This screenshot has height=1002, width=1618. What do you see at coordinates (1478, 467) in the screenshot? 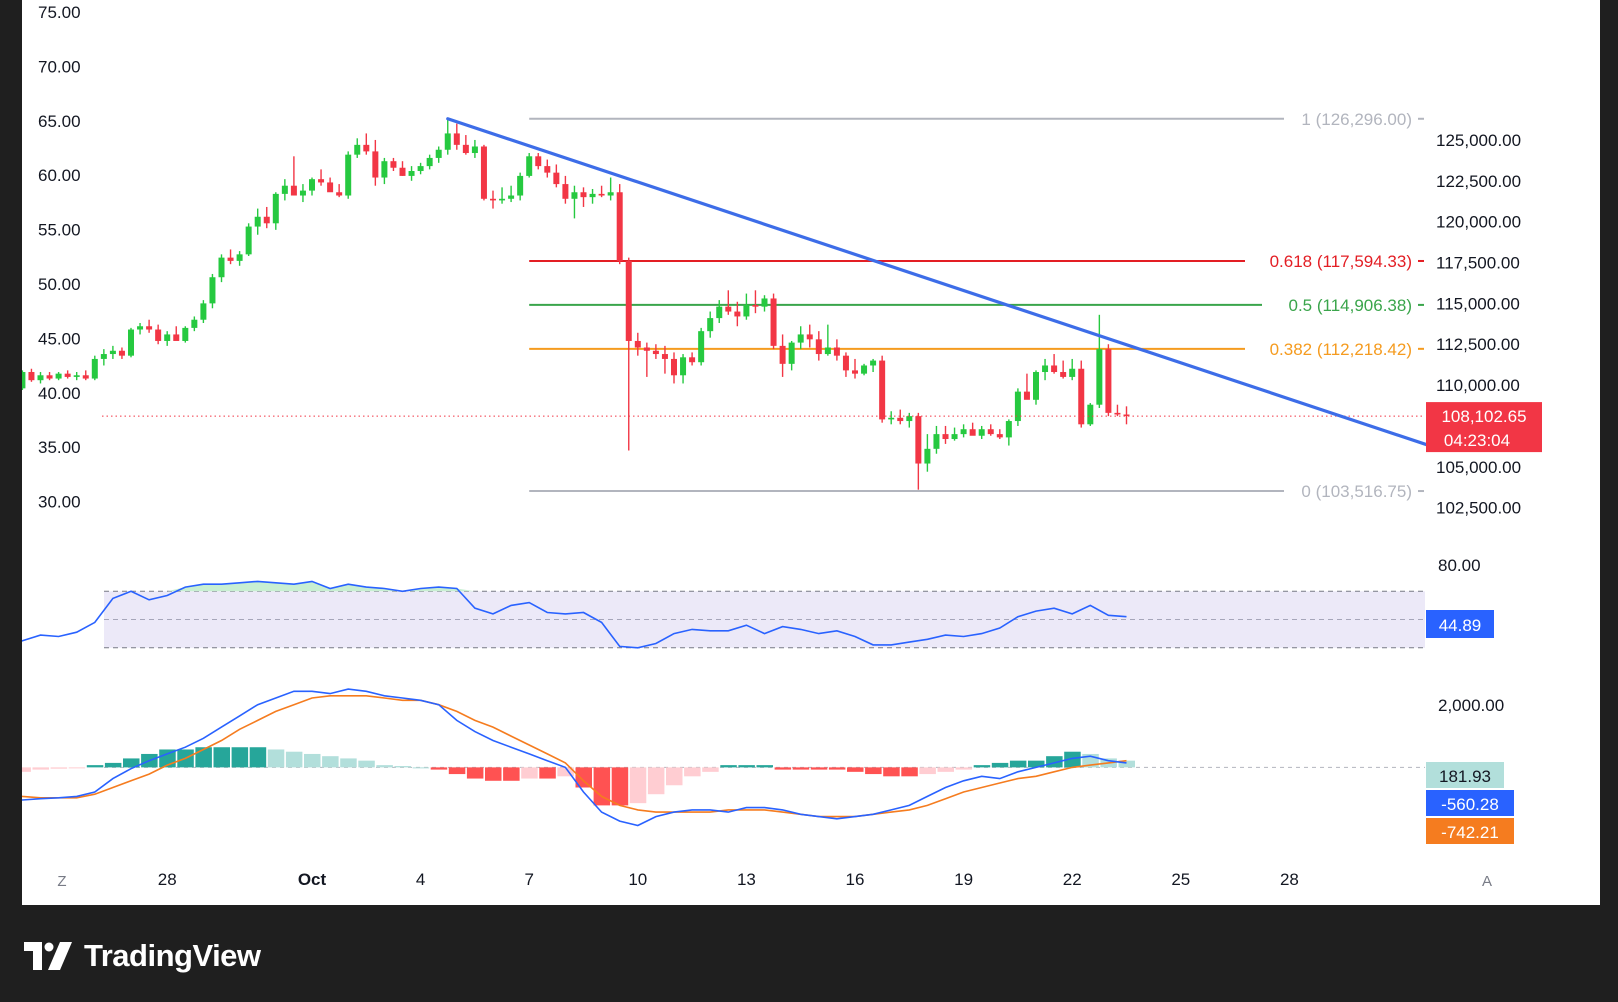
I see `right-axis-tick: 105,000.00` at bounding box center [1478, 467].